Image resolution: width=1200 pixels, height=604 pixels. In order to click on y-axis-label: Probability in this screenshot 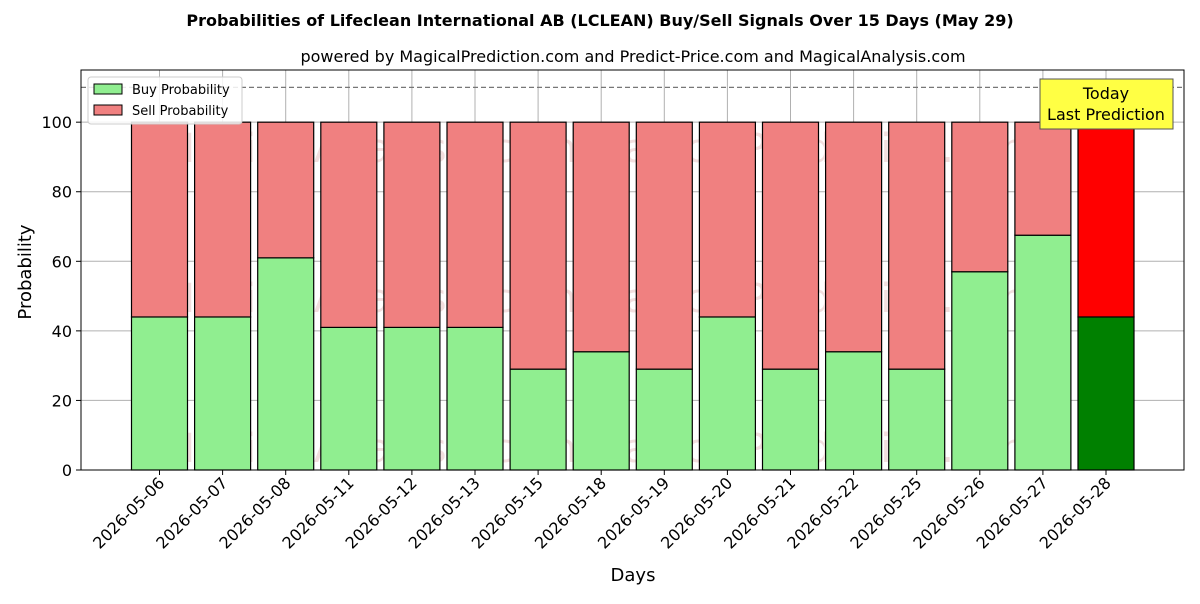, I will do `click(25, 271)`.